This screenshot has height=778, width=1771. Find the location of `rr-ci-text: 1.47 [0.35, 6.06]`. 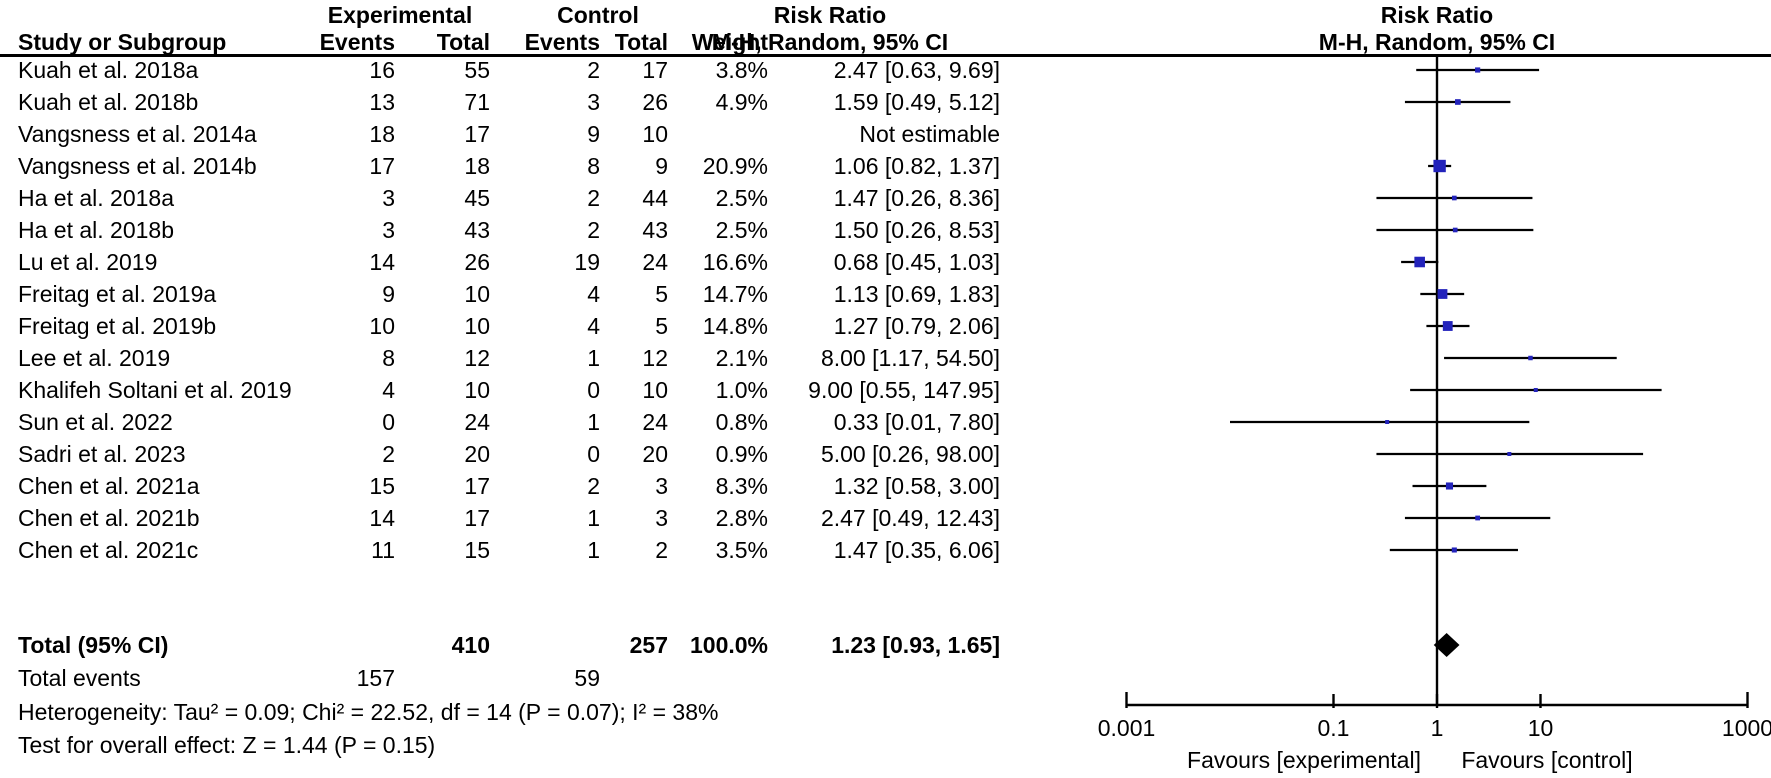

rr-ci-text: 1.47 [0.35, 6.06] is located at coordinates (916, 550).